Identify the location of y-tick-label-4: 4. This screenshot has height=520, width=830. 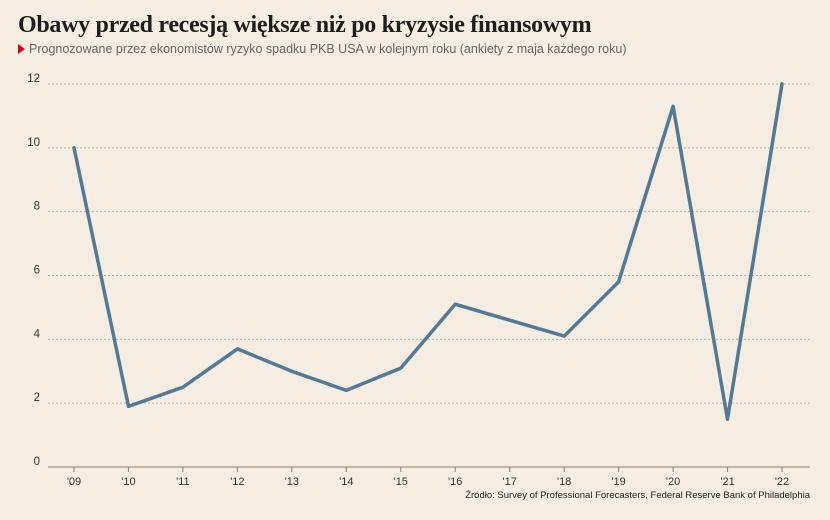
(37, 334).